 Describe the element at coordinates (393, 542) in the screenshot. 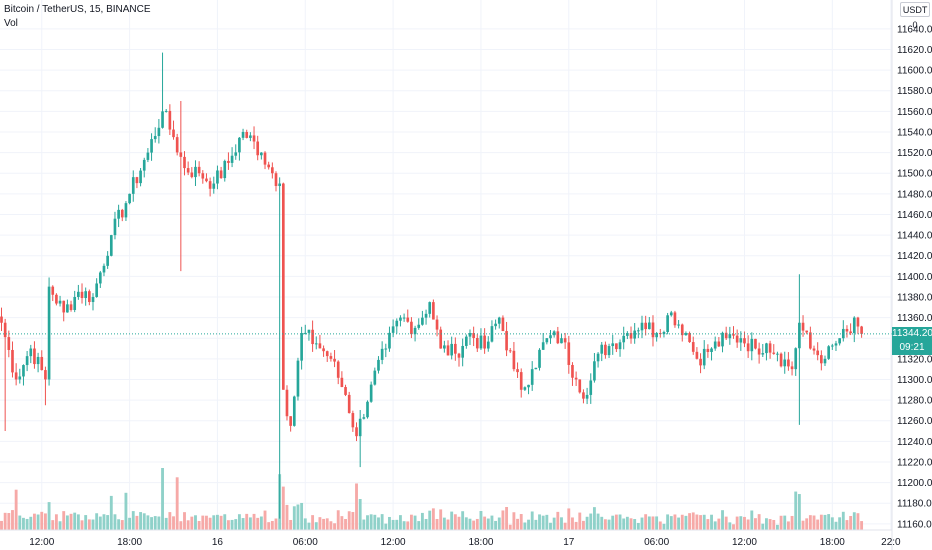

I see `time-tick-label: 12:00` at that location.